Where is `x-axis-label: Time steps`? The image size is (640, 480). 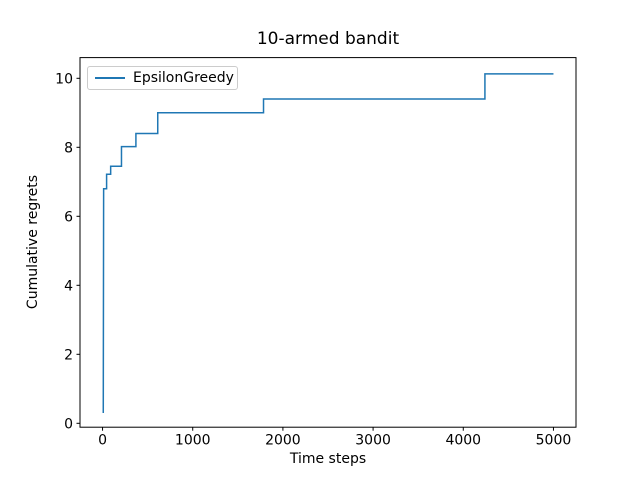 x-axis-label: Time steps is located at coordinates (328, 459).